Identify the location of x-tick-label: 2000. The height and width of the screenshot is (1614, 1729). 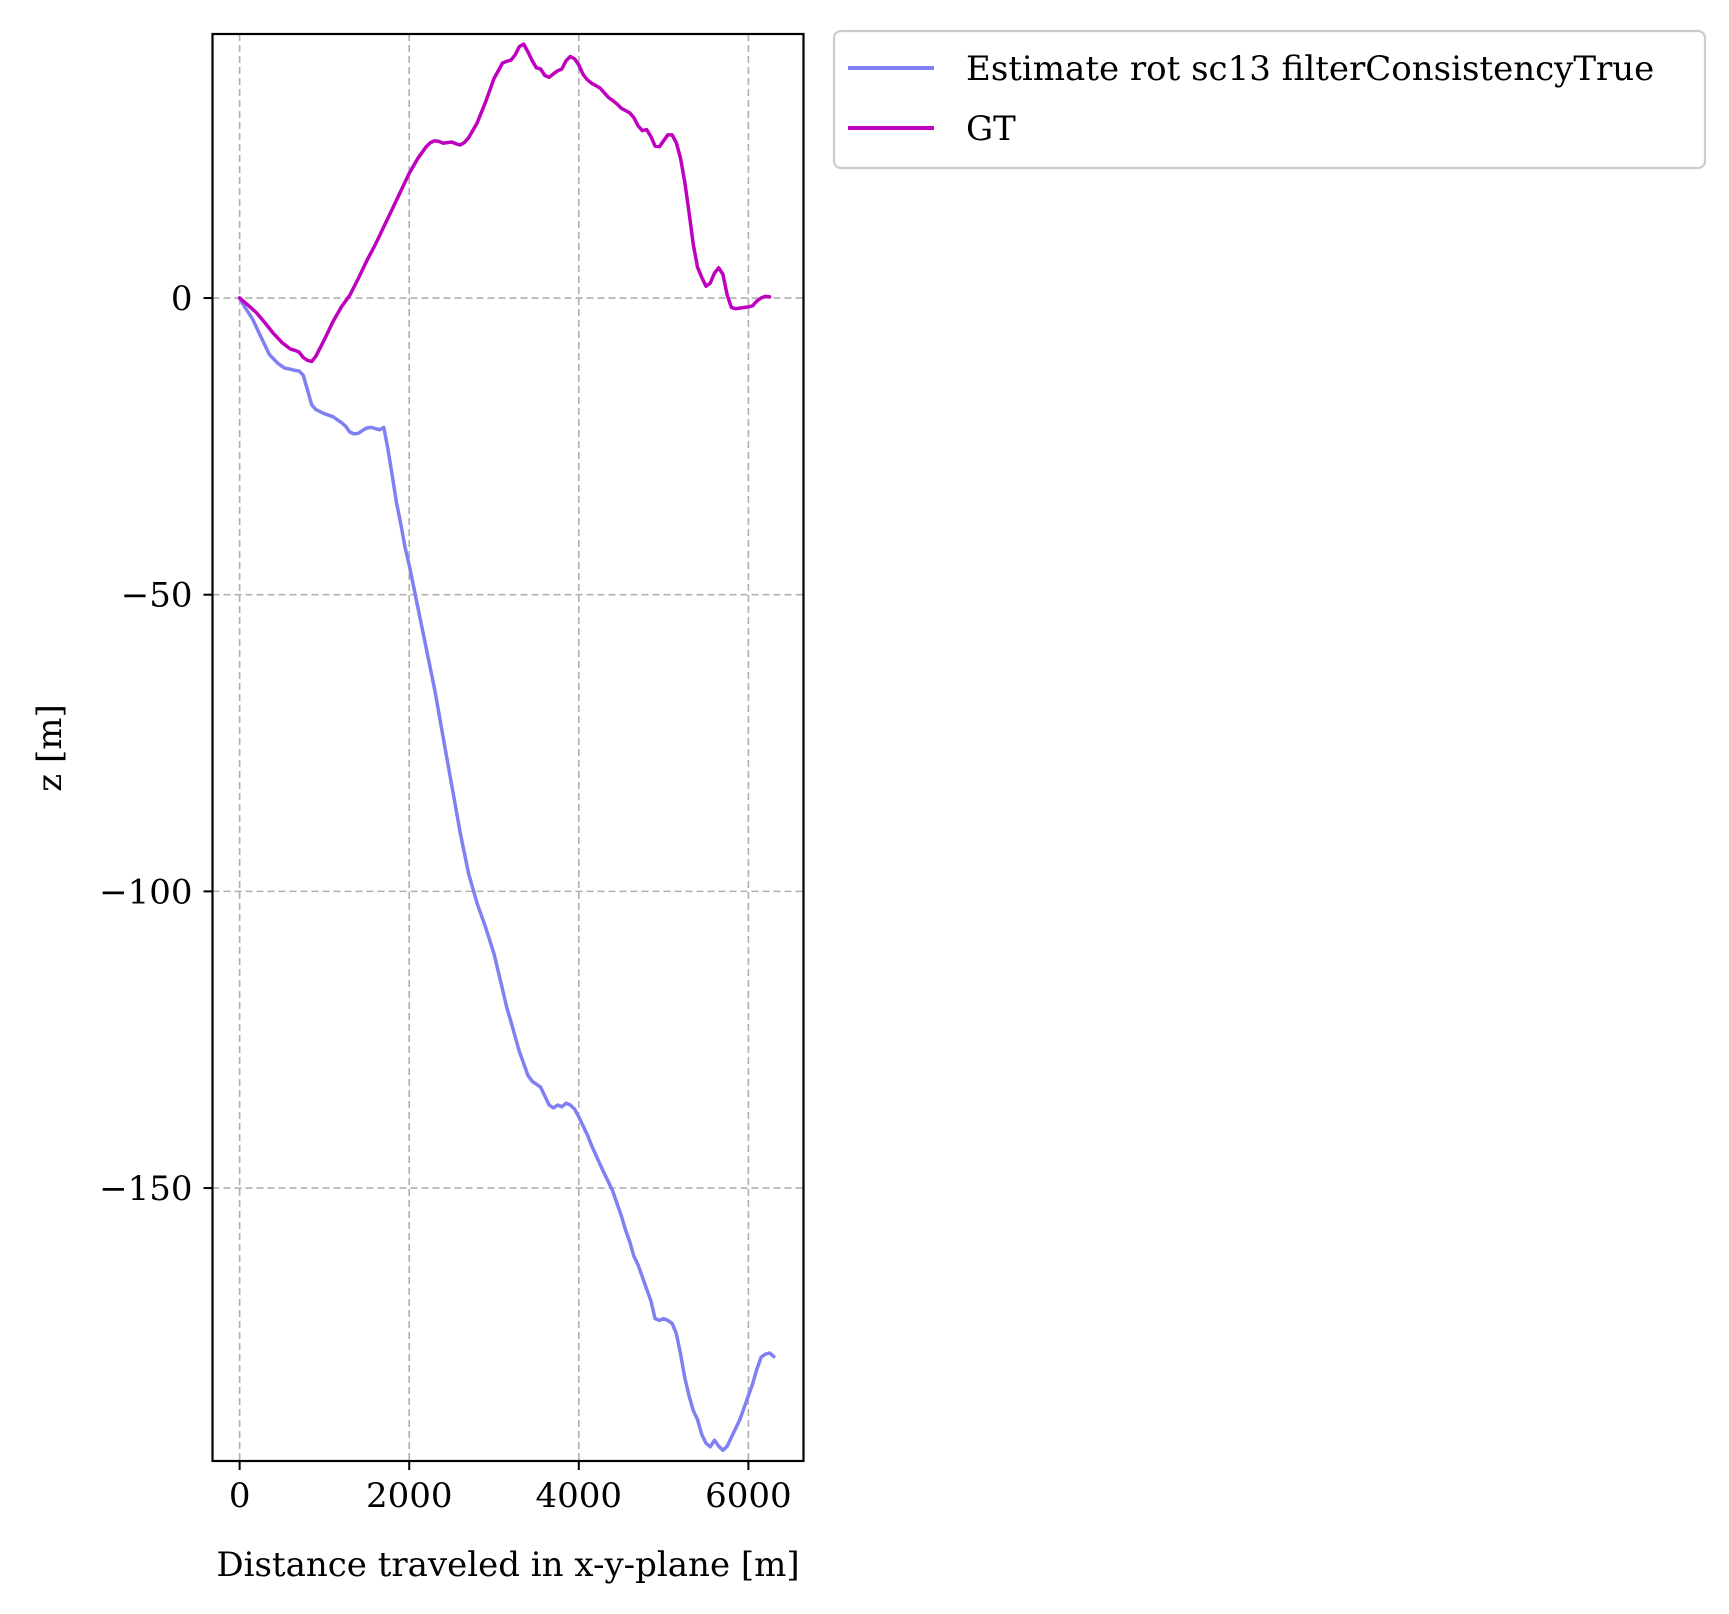
(409, 1496).